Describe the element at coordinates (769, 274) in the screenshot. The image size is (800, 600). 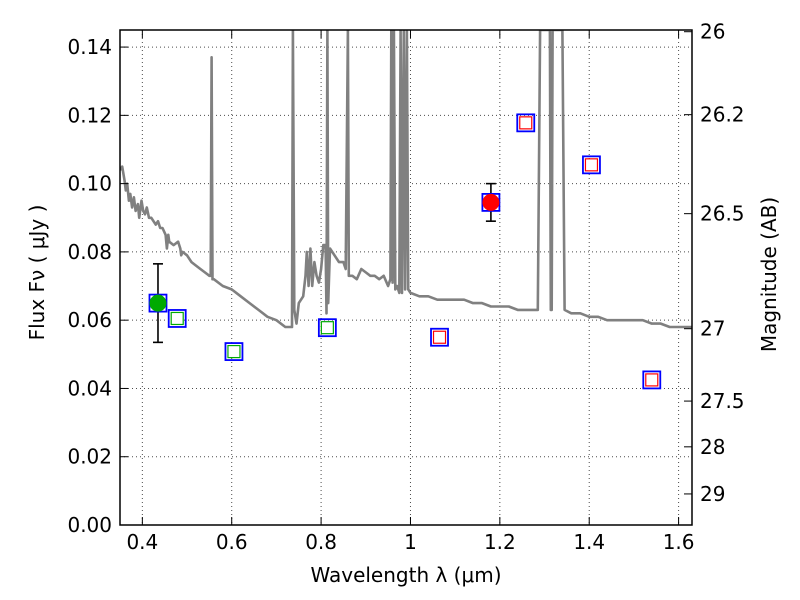
I see `y2-axis-title: Magnitude (AB)` at that location.